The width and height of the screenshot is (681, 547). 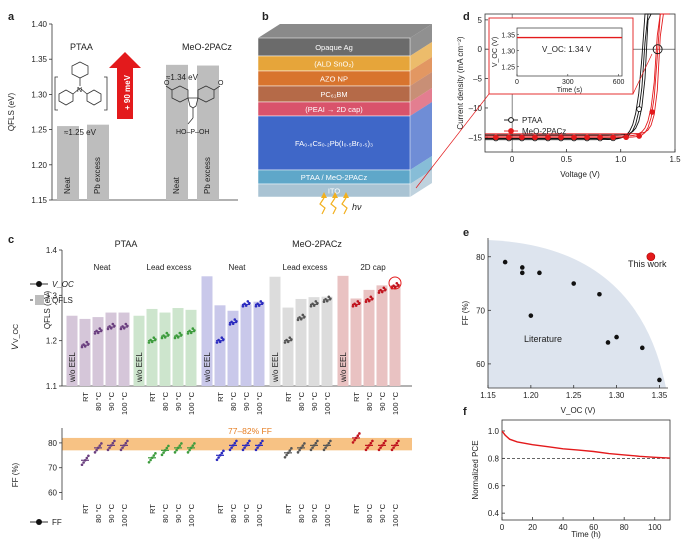 I want to click on meo-chain2, so click(x=190, y=121).